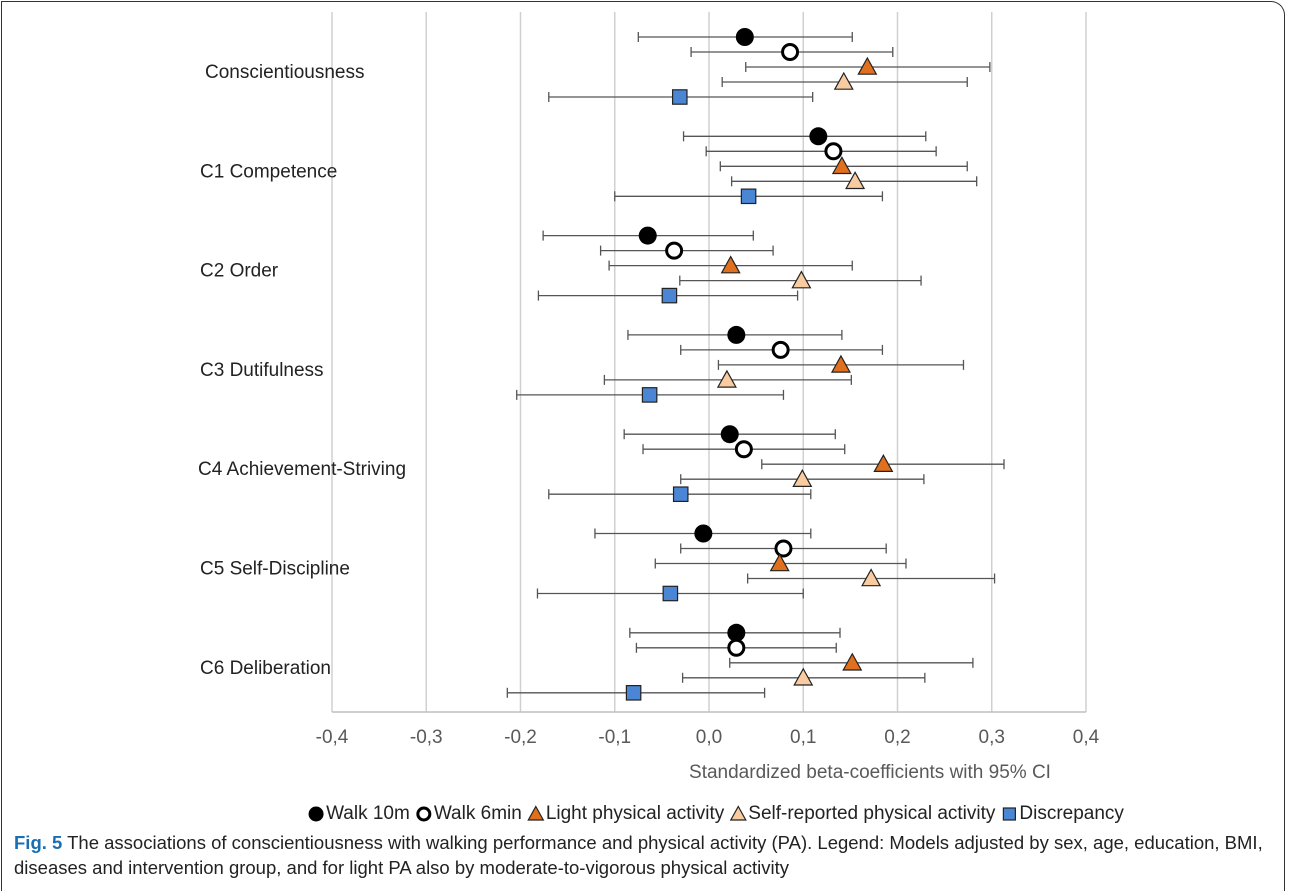 This screenshot has width=1290, height=896. Describe the element at coordinates (368, 813) in the screenshot. I see `legend-label: Walk 10m` at that location.